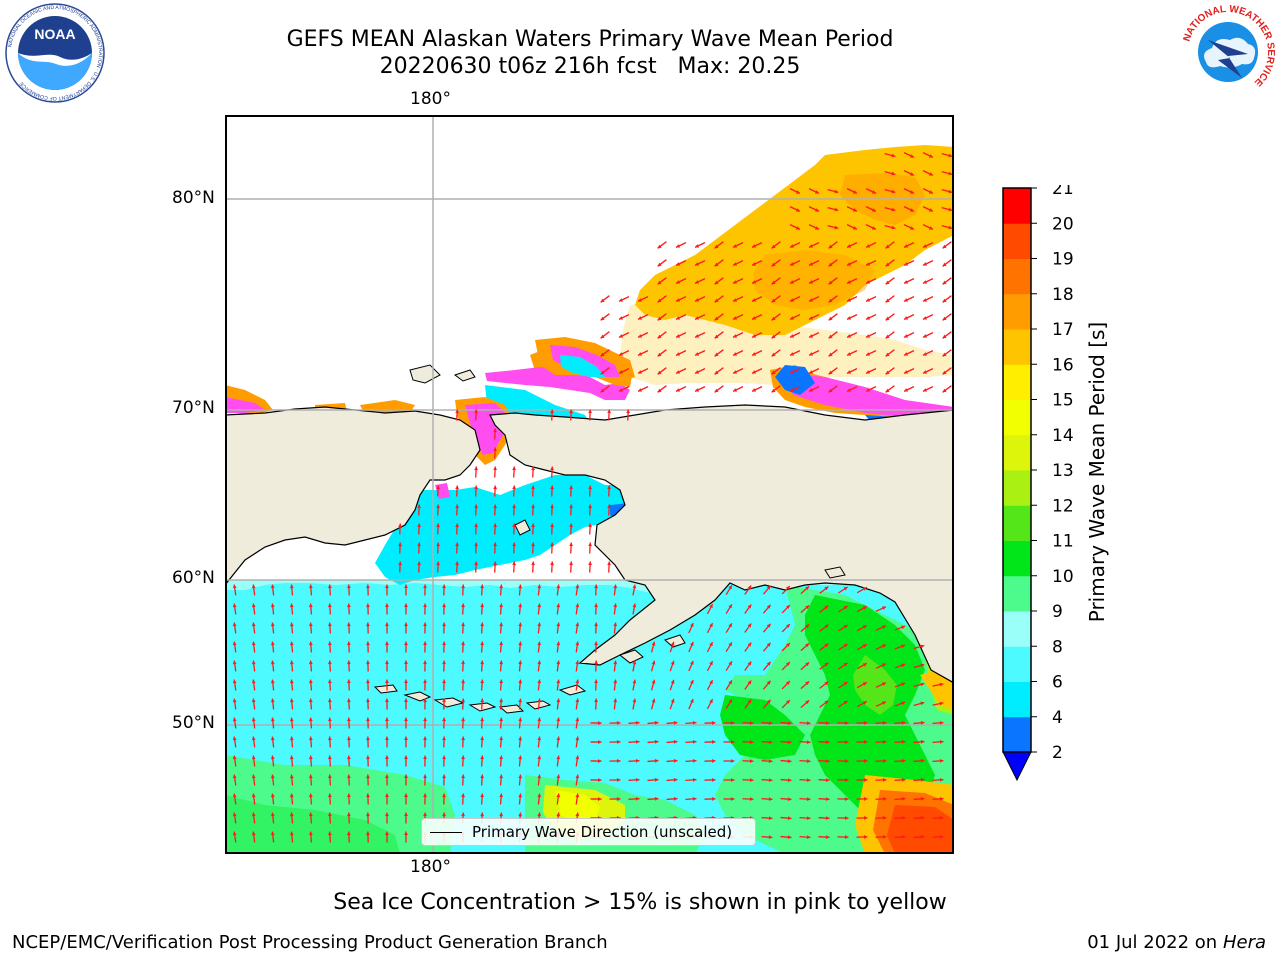 The width and height of the screenshot is (1280, 960). I want to click on map-legend: Primary Wave Direction (unscaled), so click(588, 832).